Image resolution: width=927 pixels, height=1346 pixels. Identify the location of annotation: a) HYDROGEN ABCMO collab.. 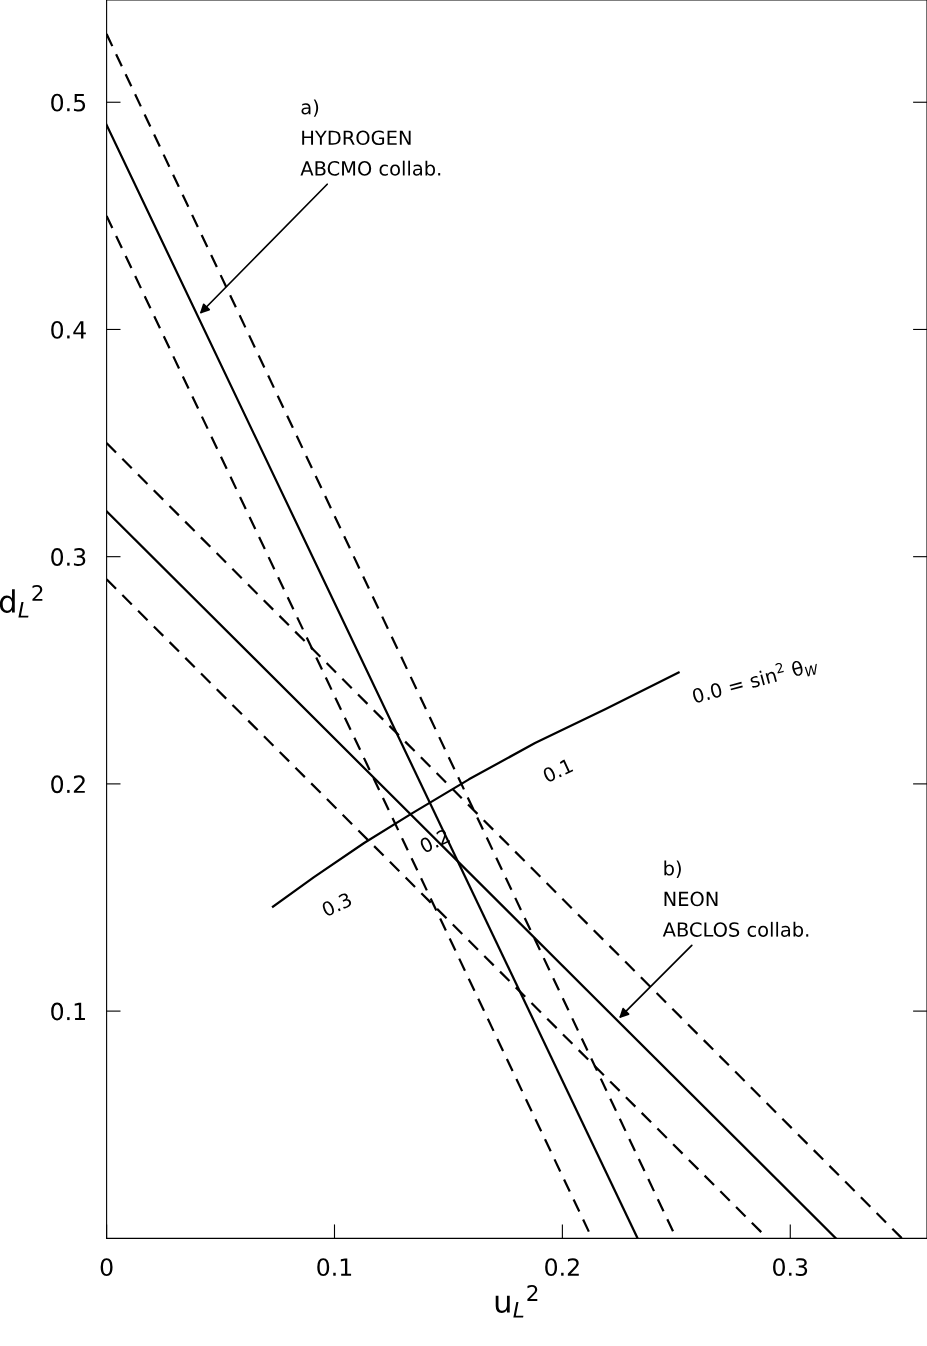
(370, 137).